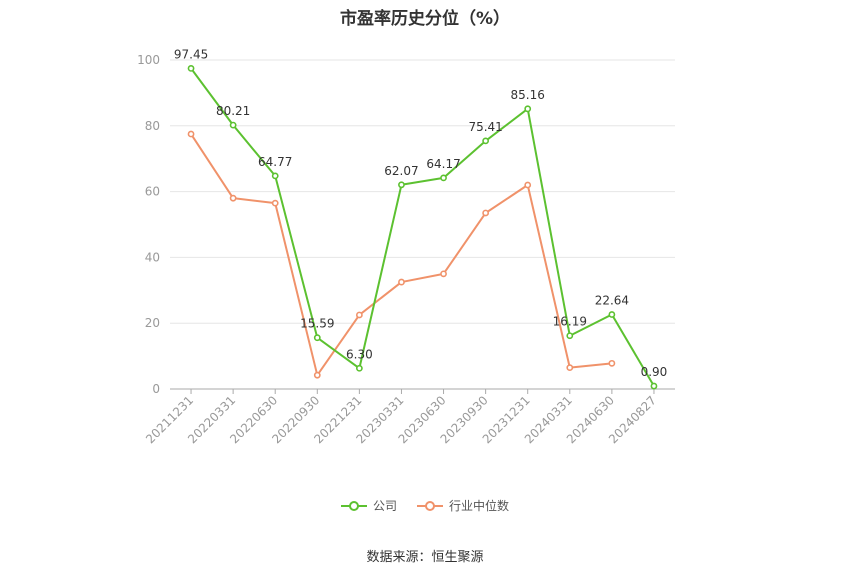 This screenshot has height=575, width=850. Describe the element at coordinates (425, 19) in the screenshot. I see `chart-title: 市盈率历史分位（%）` at that location.